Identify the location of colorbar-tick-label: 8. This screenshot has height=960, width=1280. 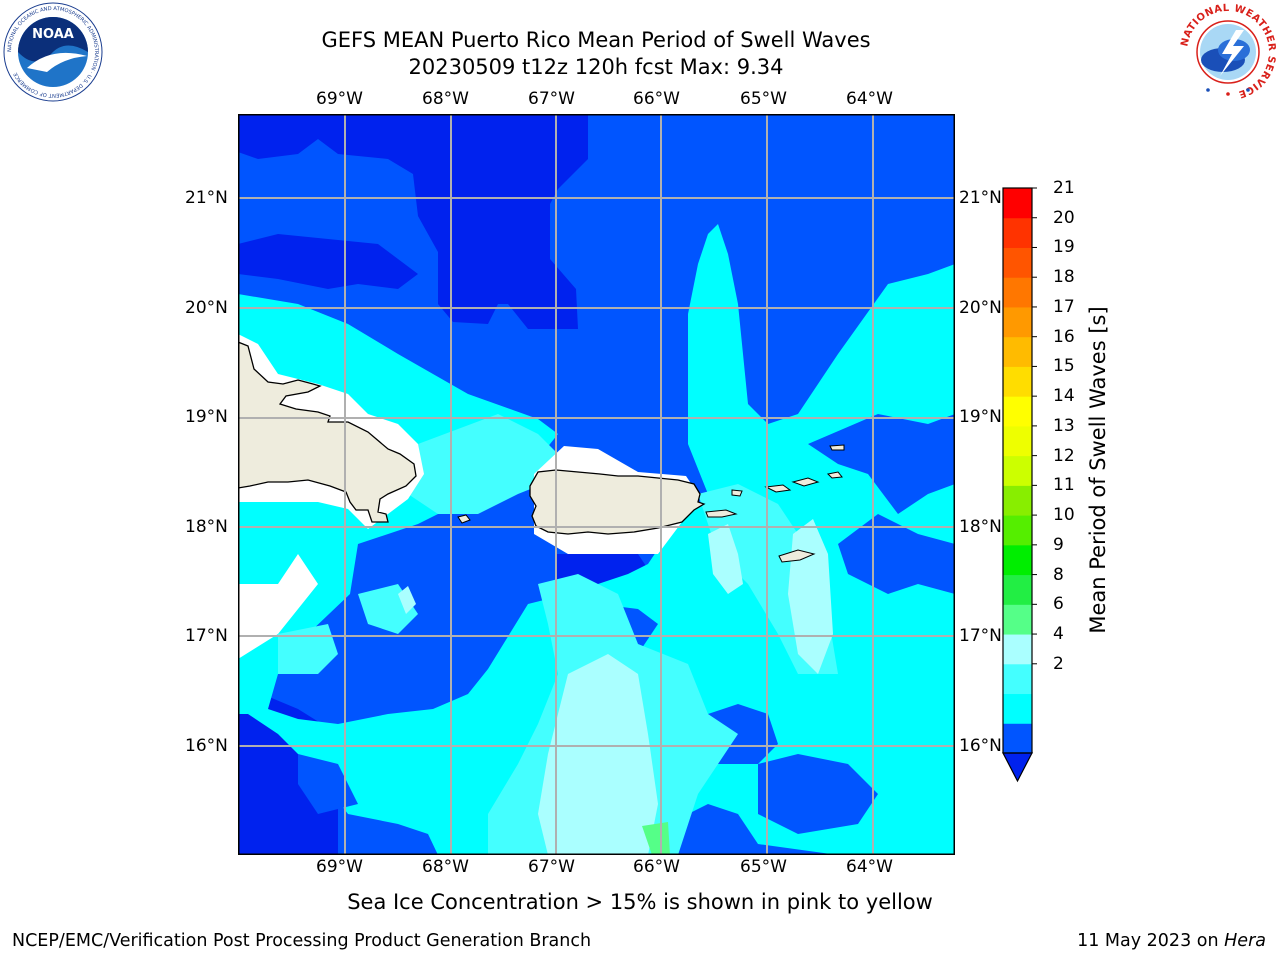
(1058, 574).